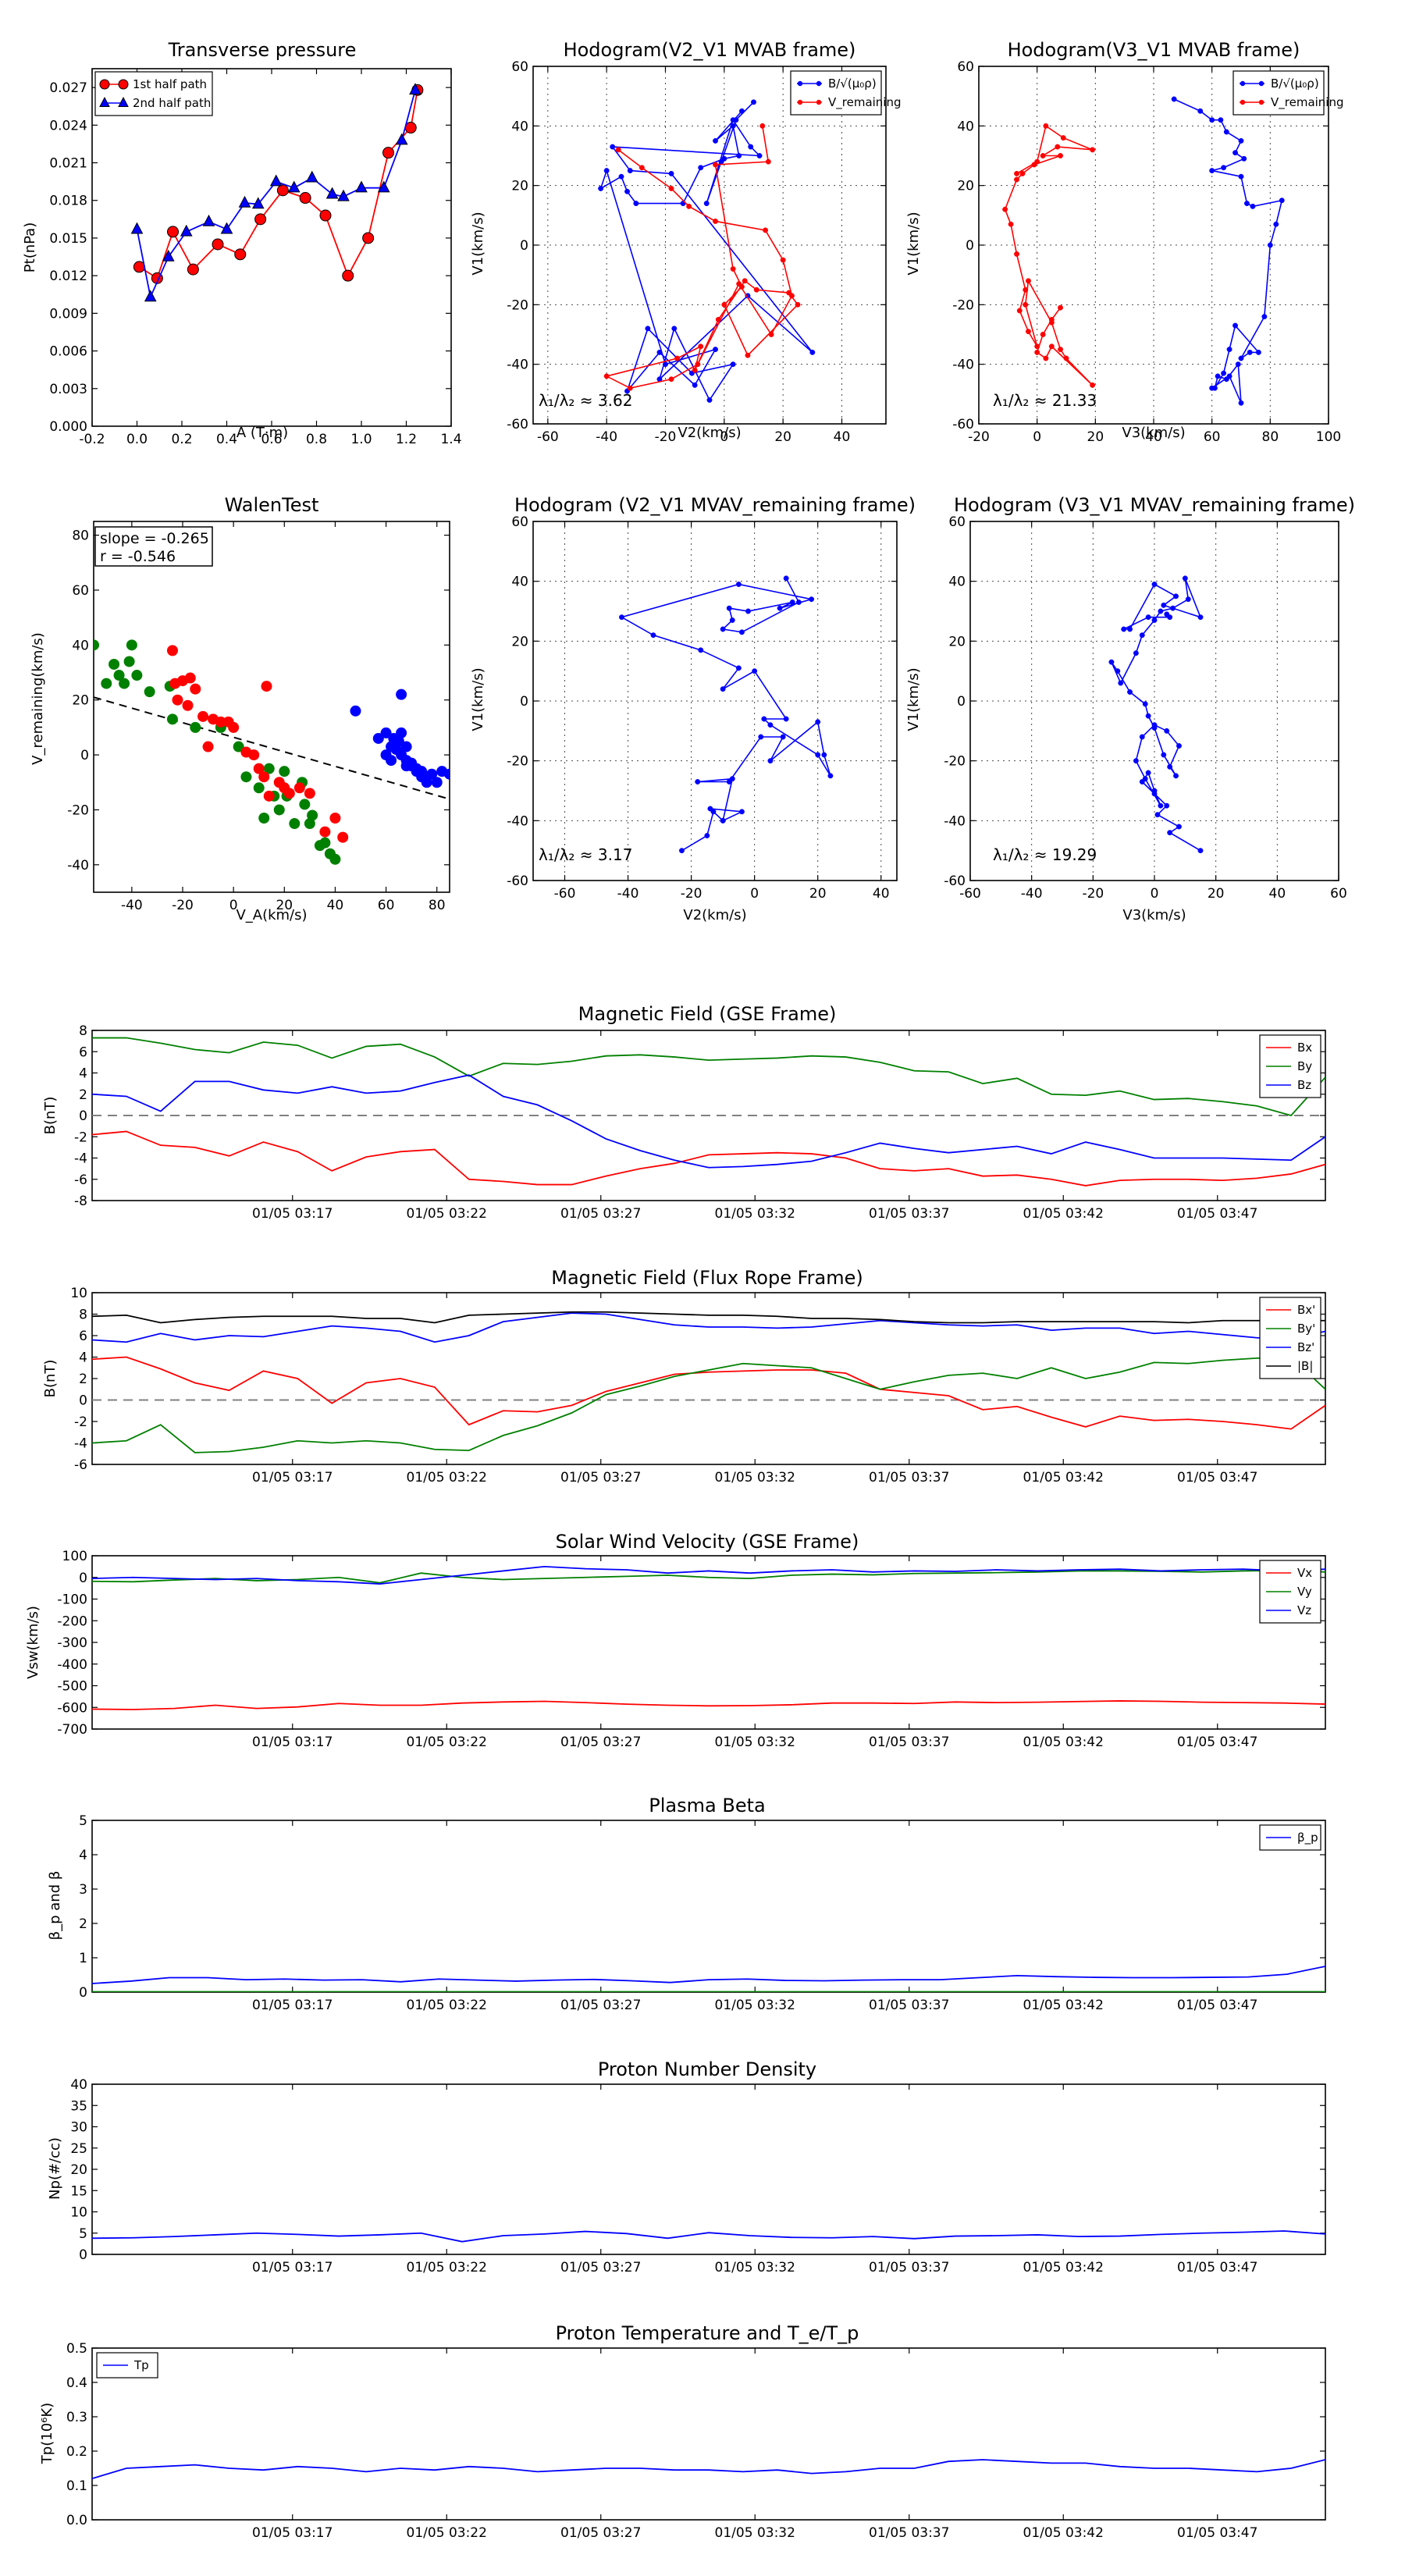 Image resolution: width=1405 pixels, height=2576 pixels. Describe the element at coordinates (292, 2267) in the screenshot. I see `np-xtick-label: 01/05 03:17` at that location.